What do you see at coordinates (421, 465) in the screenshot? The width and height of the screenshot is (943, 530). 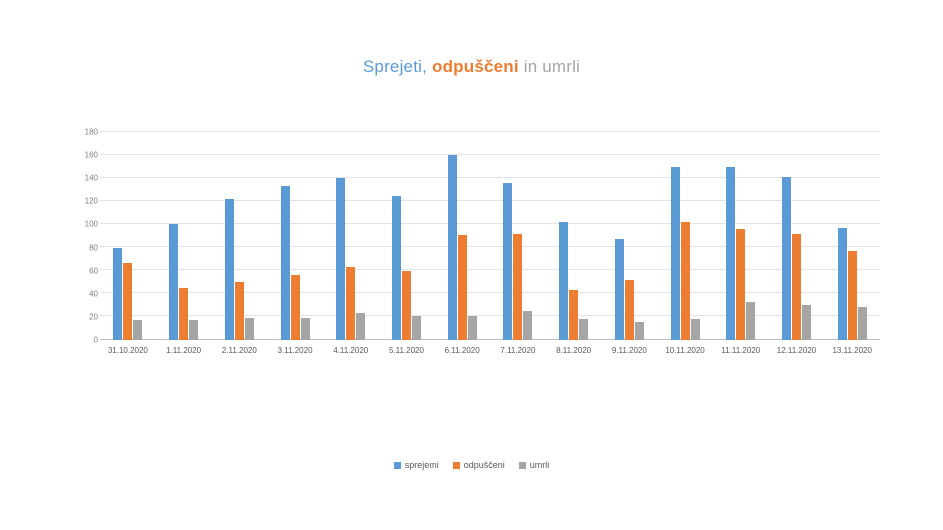 I see `legend-label: sprejemi` at bounding box center [421, 465].